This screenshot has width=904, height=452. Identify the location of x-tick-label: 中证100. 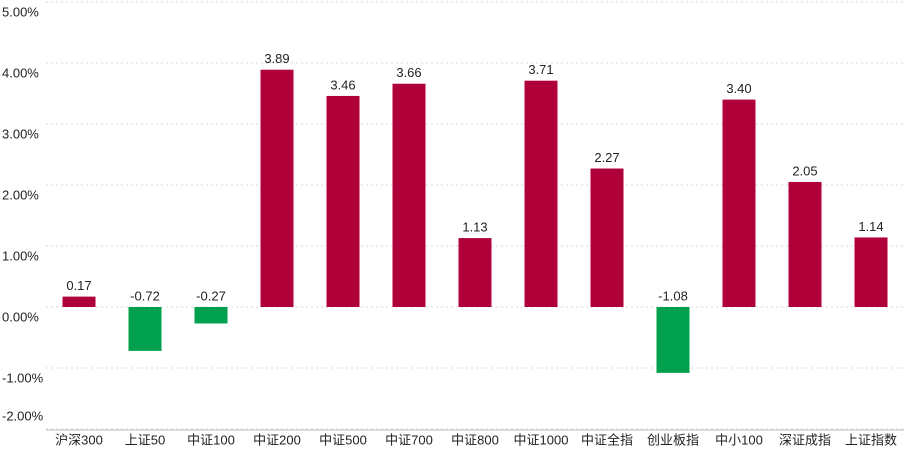
(211, 439).